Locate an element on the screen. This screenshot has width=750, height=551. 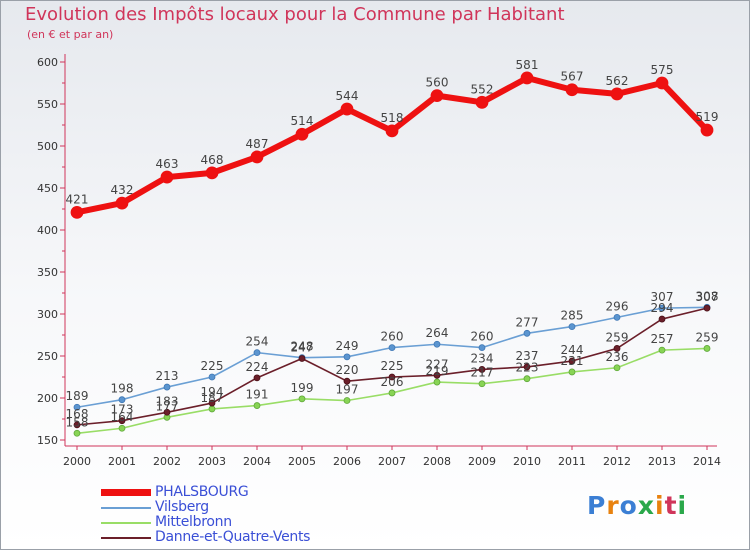
x-tick-label: 2003 is located at coordinates (212, 461).